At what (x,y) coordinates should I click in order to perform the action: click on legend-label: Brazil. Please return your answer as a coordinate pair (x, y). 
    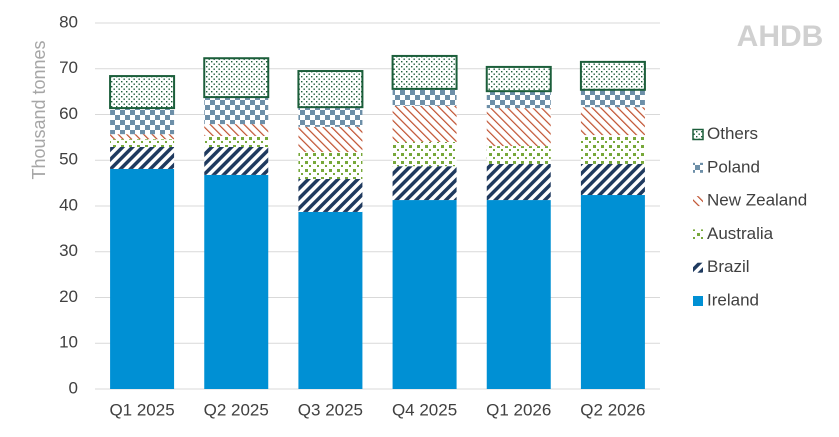
    Looking at the image, I should click on (728, 266).